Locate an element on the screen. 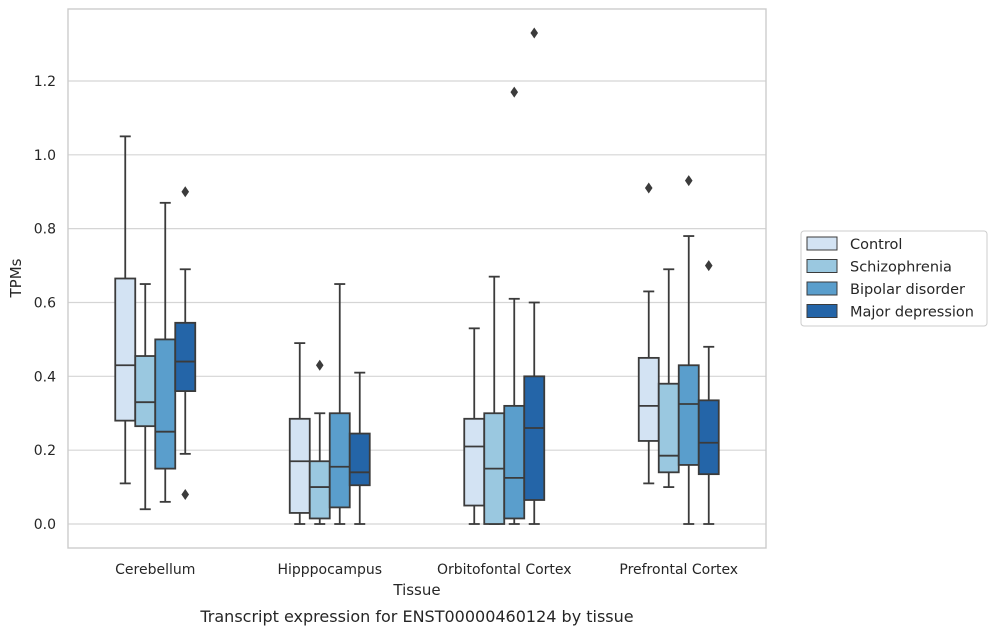  legend-label: Control is located at coordinates (876, 245).